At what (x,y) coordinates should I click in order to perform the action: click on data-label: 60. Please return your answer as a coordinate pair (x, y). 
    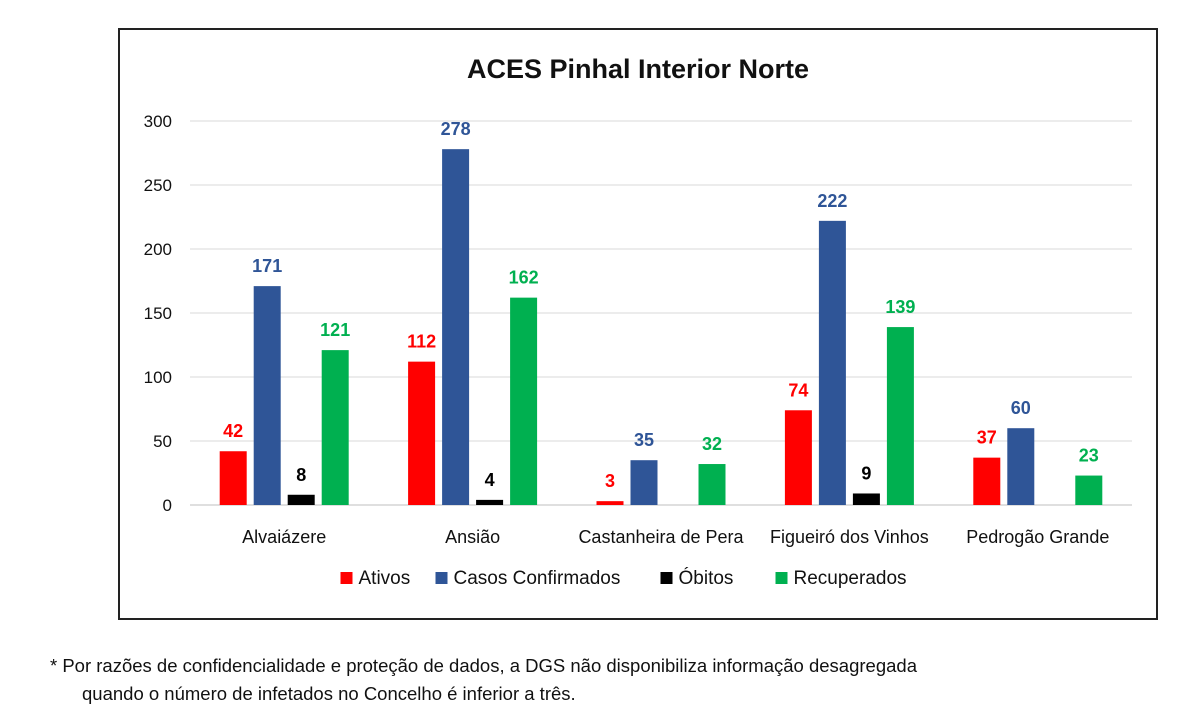
    Looking at the image, I should click on (1021, 408).